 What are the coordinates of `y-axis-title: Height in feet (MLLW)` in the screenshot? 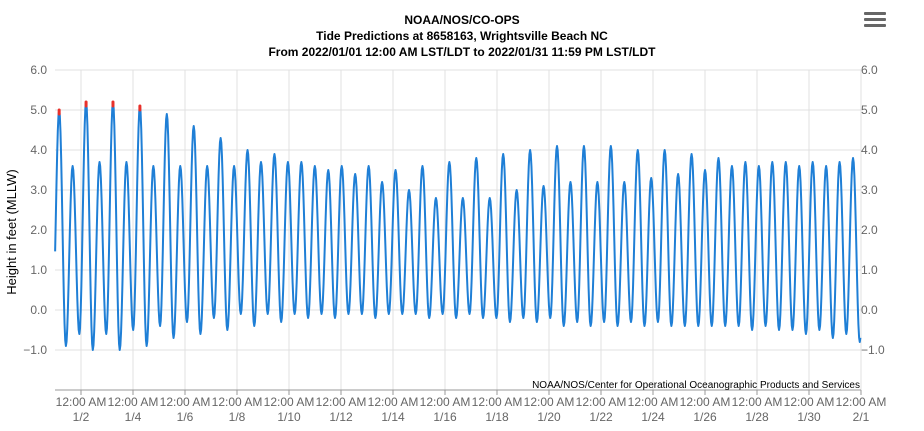 It's located at (11, 231).